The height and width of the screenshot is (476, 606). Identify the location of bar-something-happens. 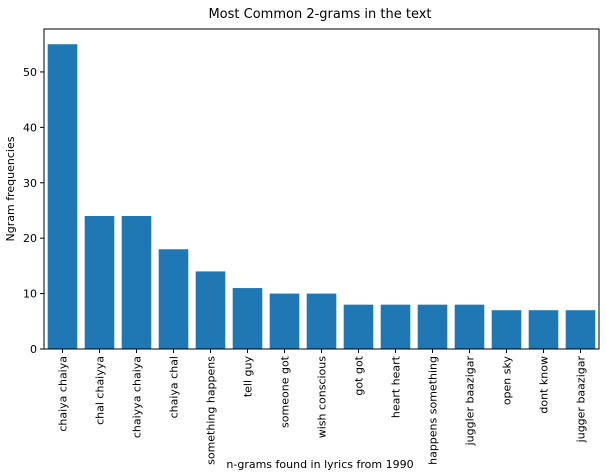
(210, 310).